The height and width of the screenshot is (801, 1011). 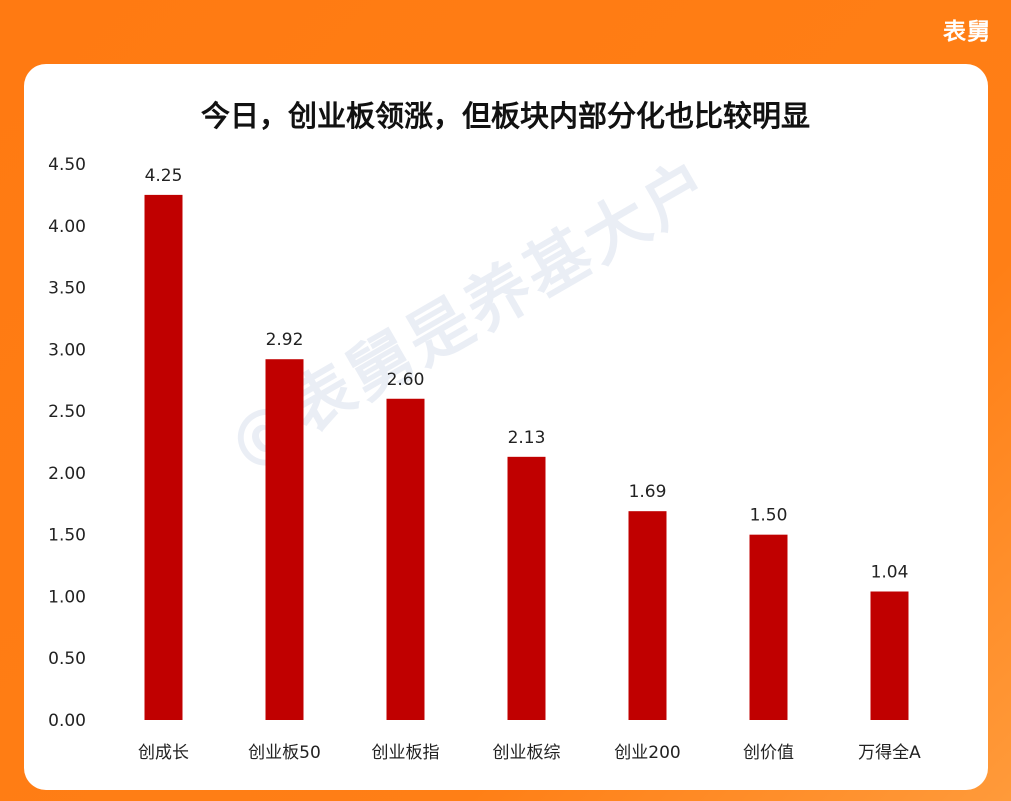 What do you see at coordinates (67, 474) in the screenshot?
I see `y-tick-label: 2.00` at bounding box center [67, 474].